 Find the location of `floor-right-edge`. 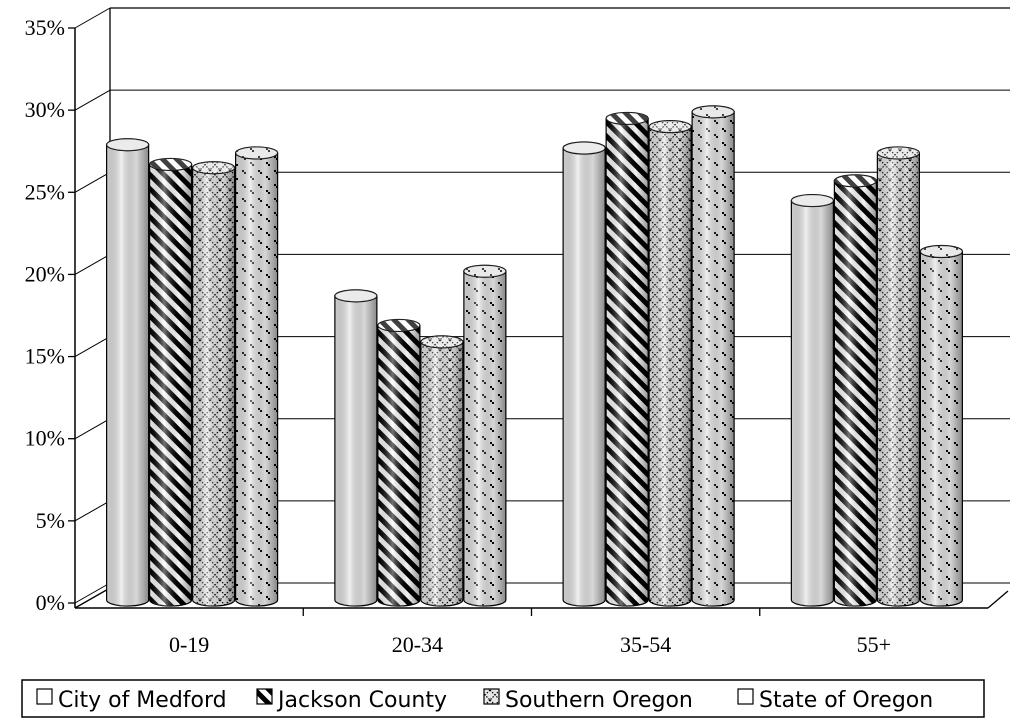

floor-right-edge is located at coordinates (998, 599).